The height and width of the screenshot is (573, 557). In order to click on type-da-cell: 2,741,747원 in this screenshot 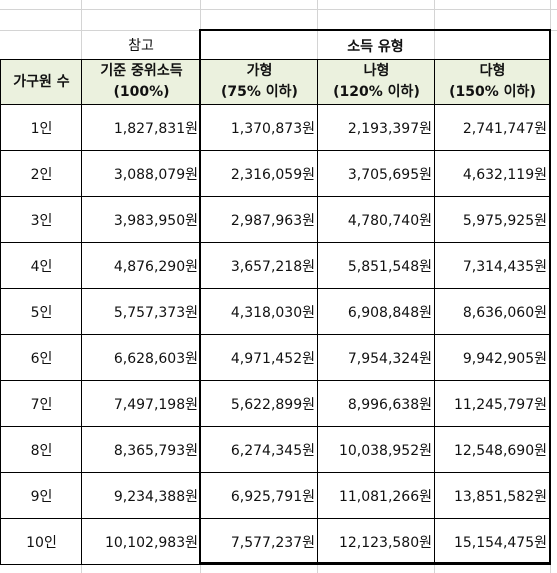, I will do `click(492, 127)`.